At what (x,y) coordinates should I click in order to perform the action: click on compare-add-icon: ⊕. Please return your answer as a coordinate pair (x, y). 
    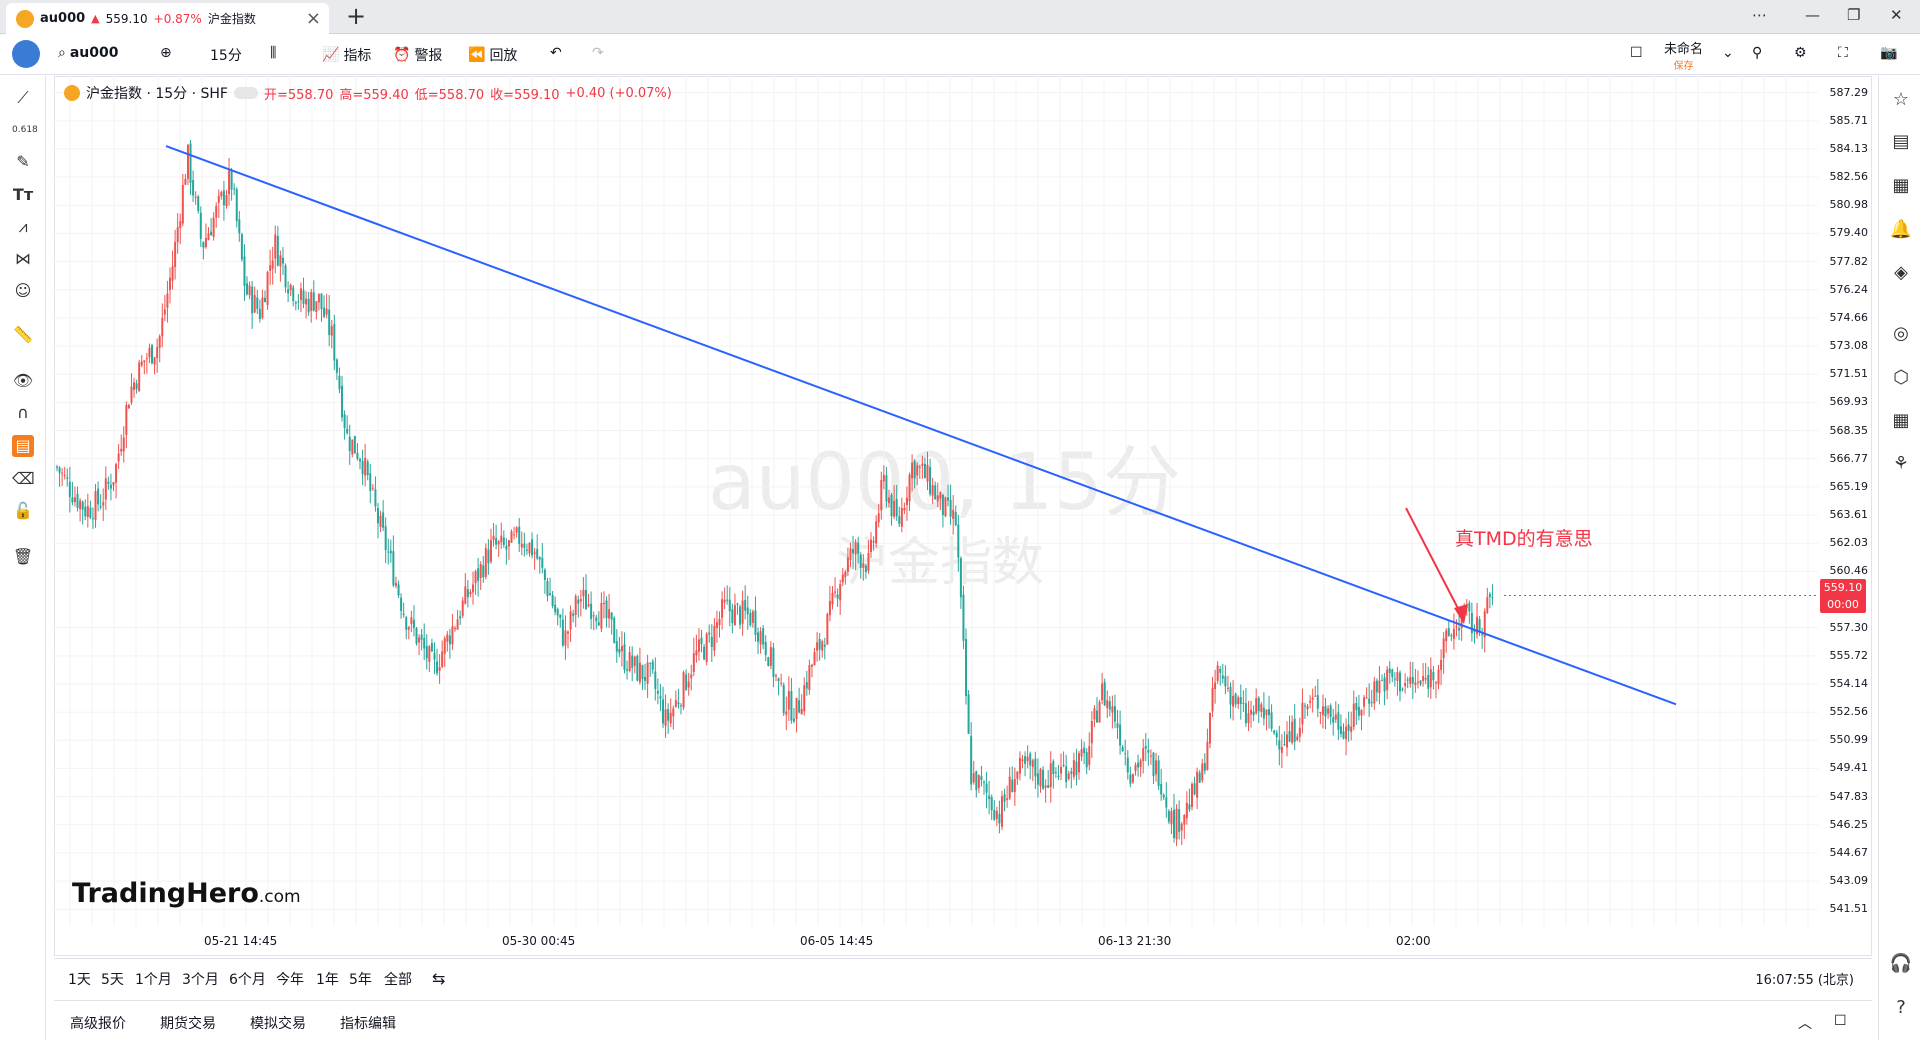
    Looking at the image, I should click on (166, 53).